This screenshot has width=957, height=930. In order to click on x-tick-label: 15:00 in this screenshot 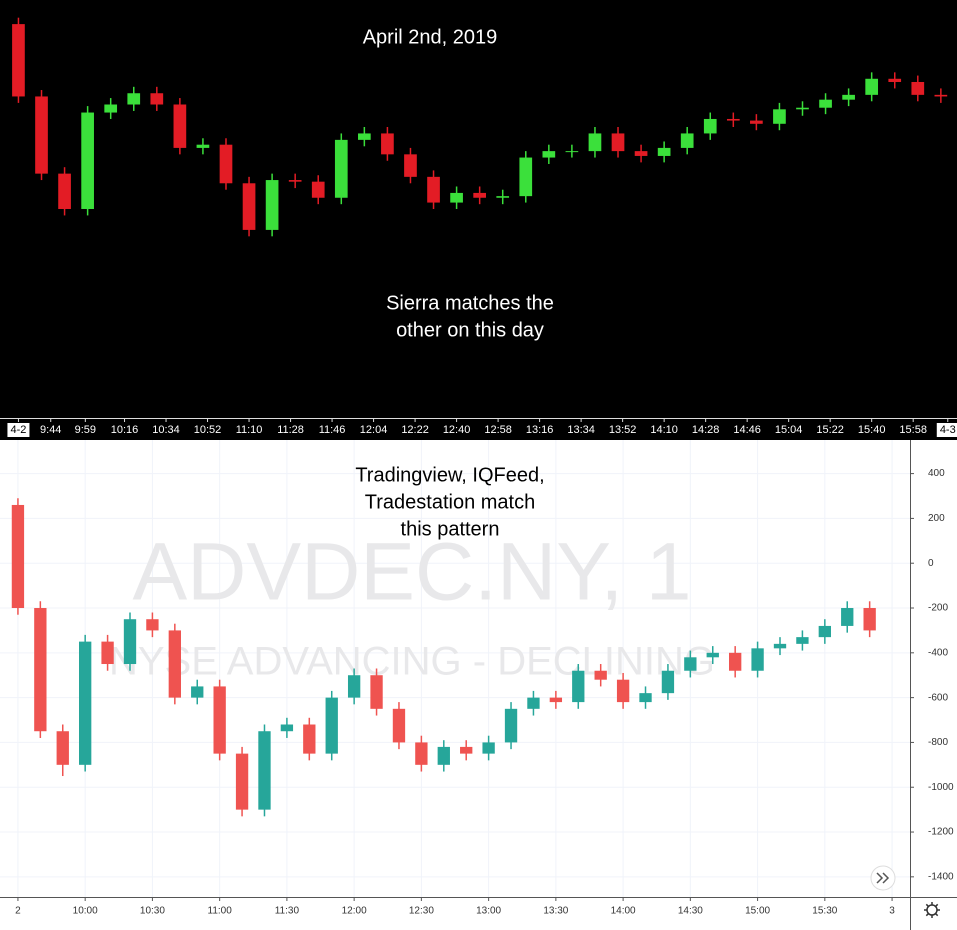, I will do `click(757, 911)`.